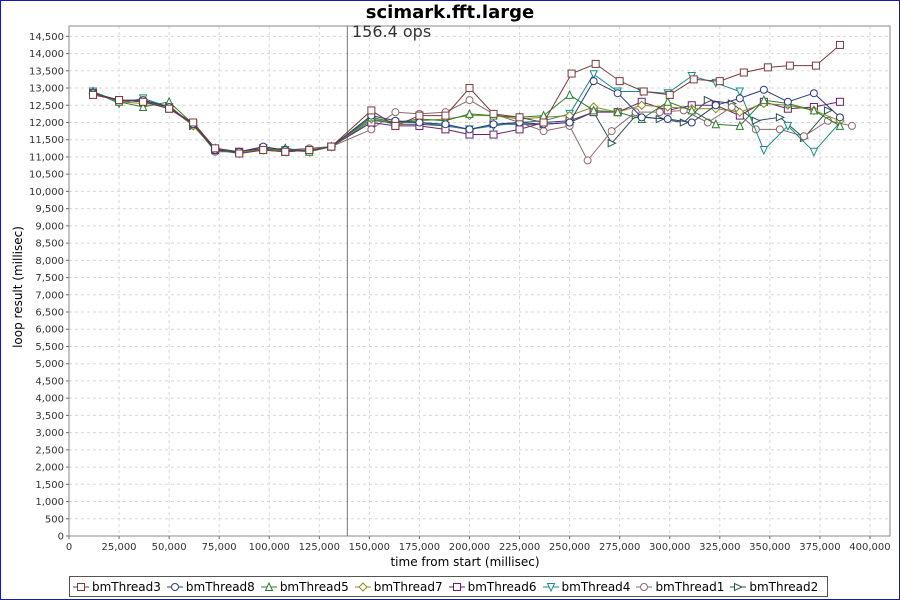 This screenshot has width=900, height=600. What do you see at coordinates (49, 330) in the screenshot?
I see `y-tick-label: 6,000` at bounding box center [49, 330].